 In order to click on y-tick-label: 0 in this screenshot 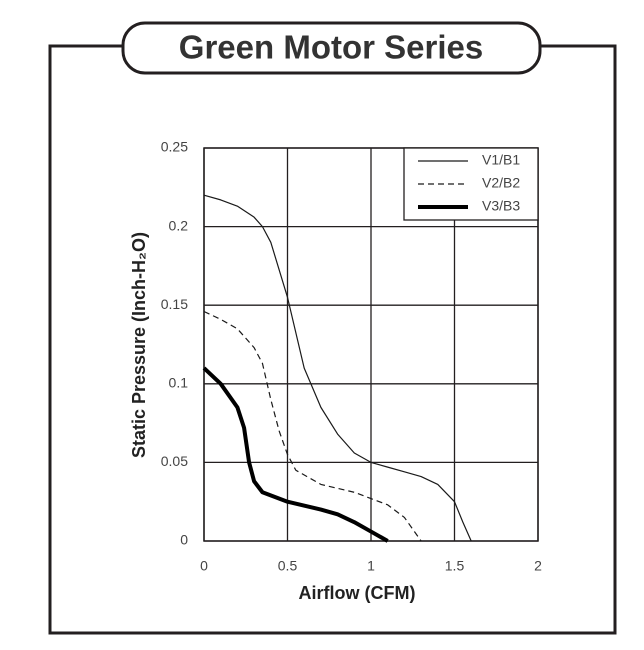, I will do `click(184, 540)`.